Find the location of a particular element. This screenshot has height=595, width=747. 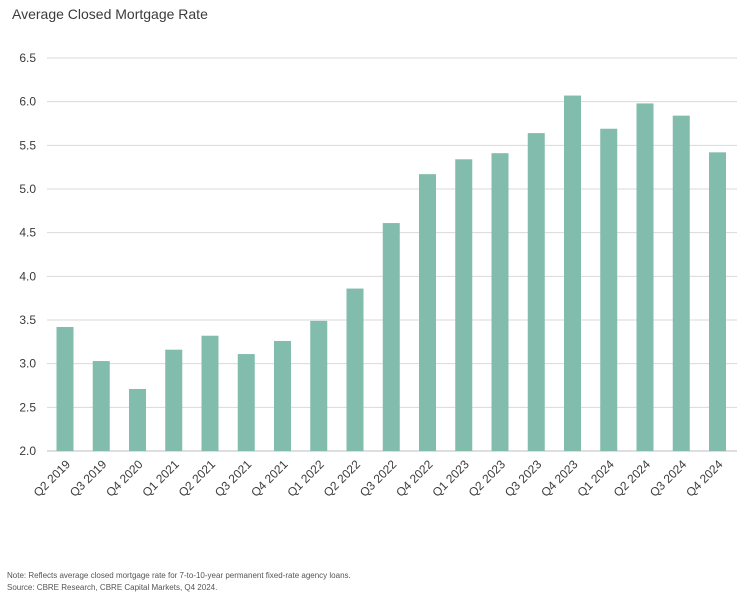

y-tick-label: 4.5 is located at coordinates (27, 233).